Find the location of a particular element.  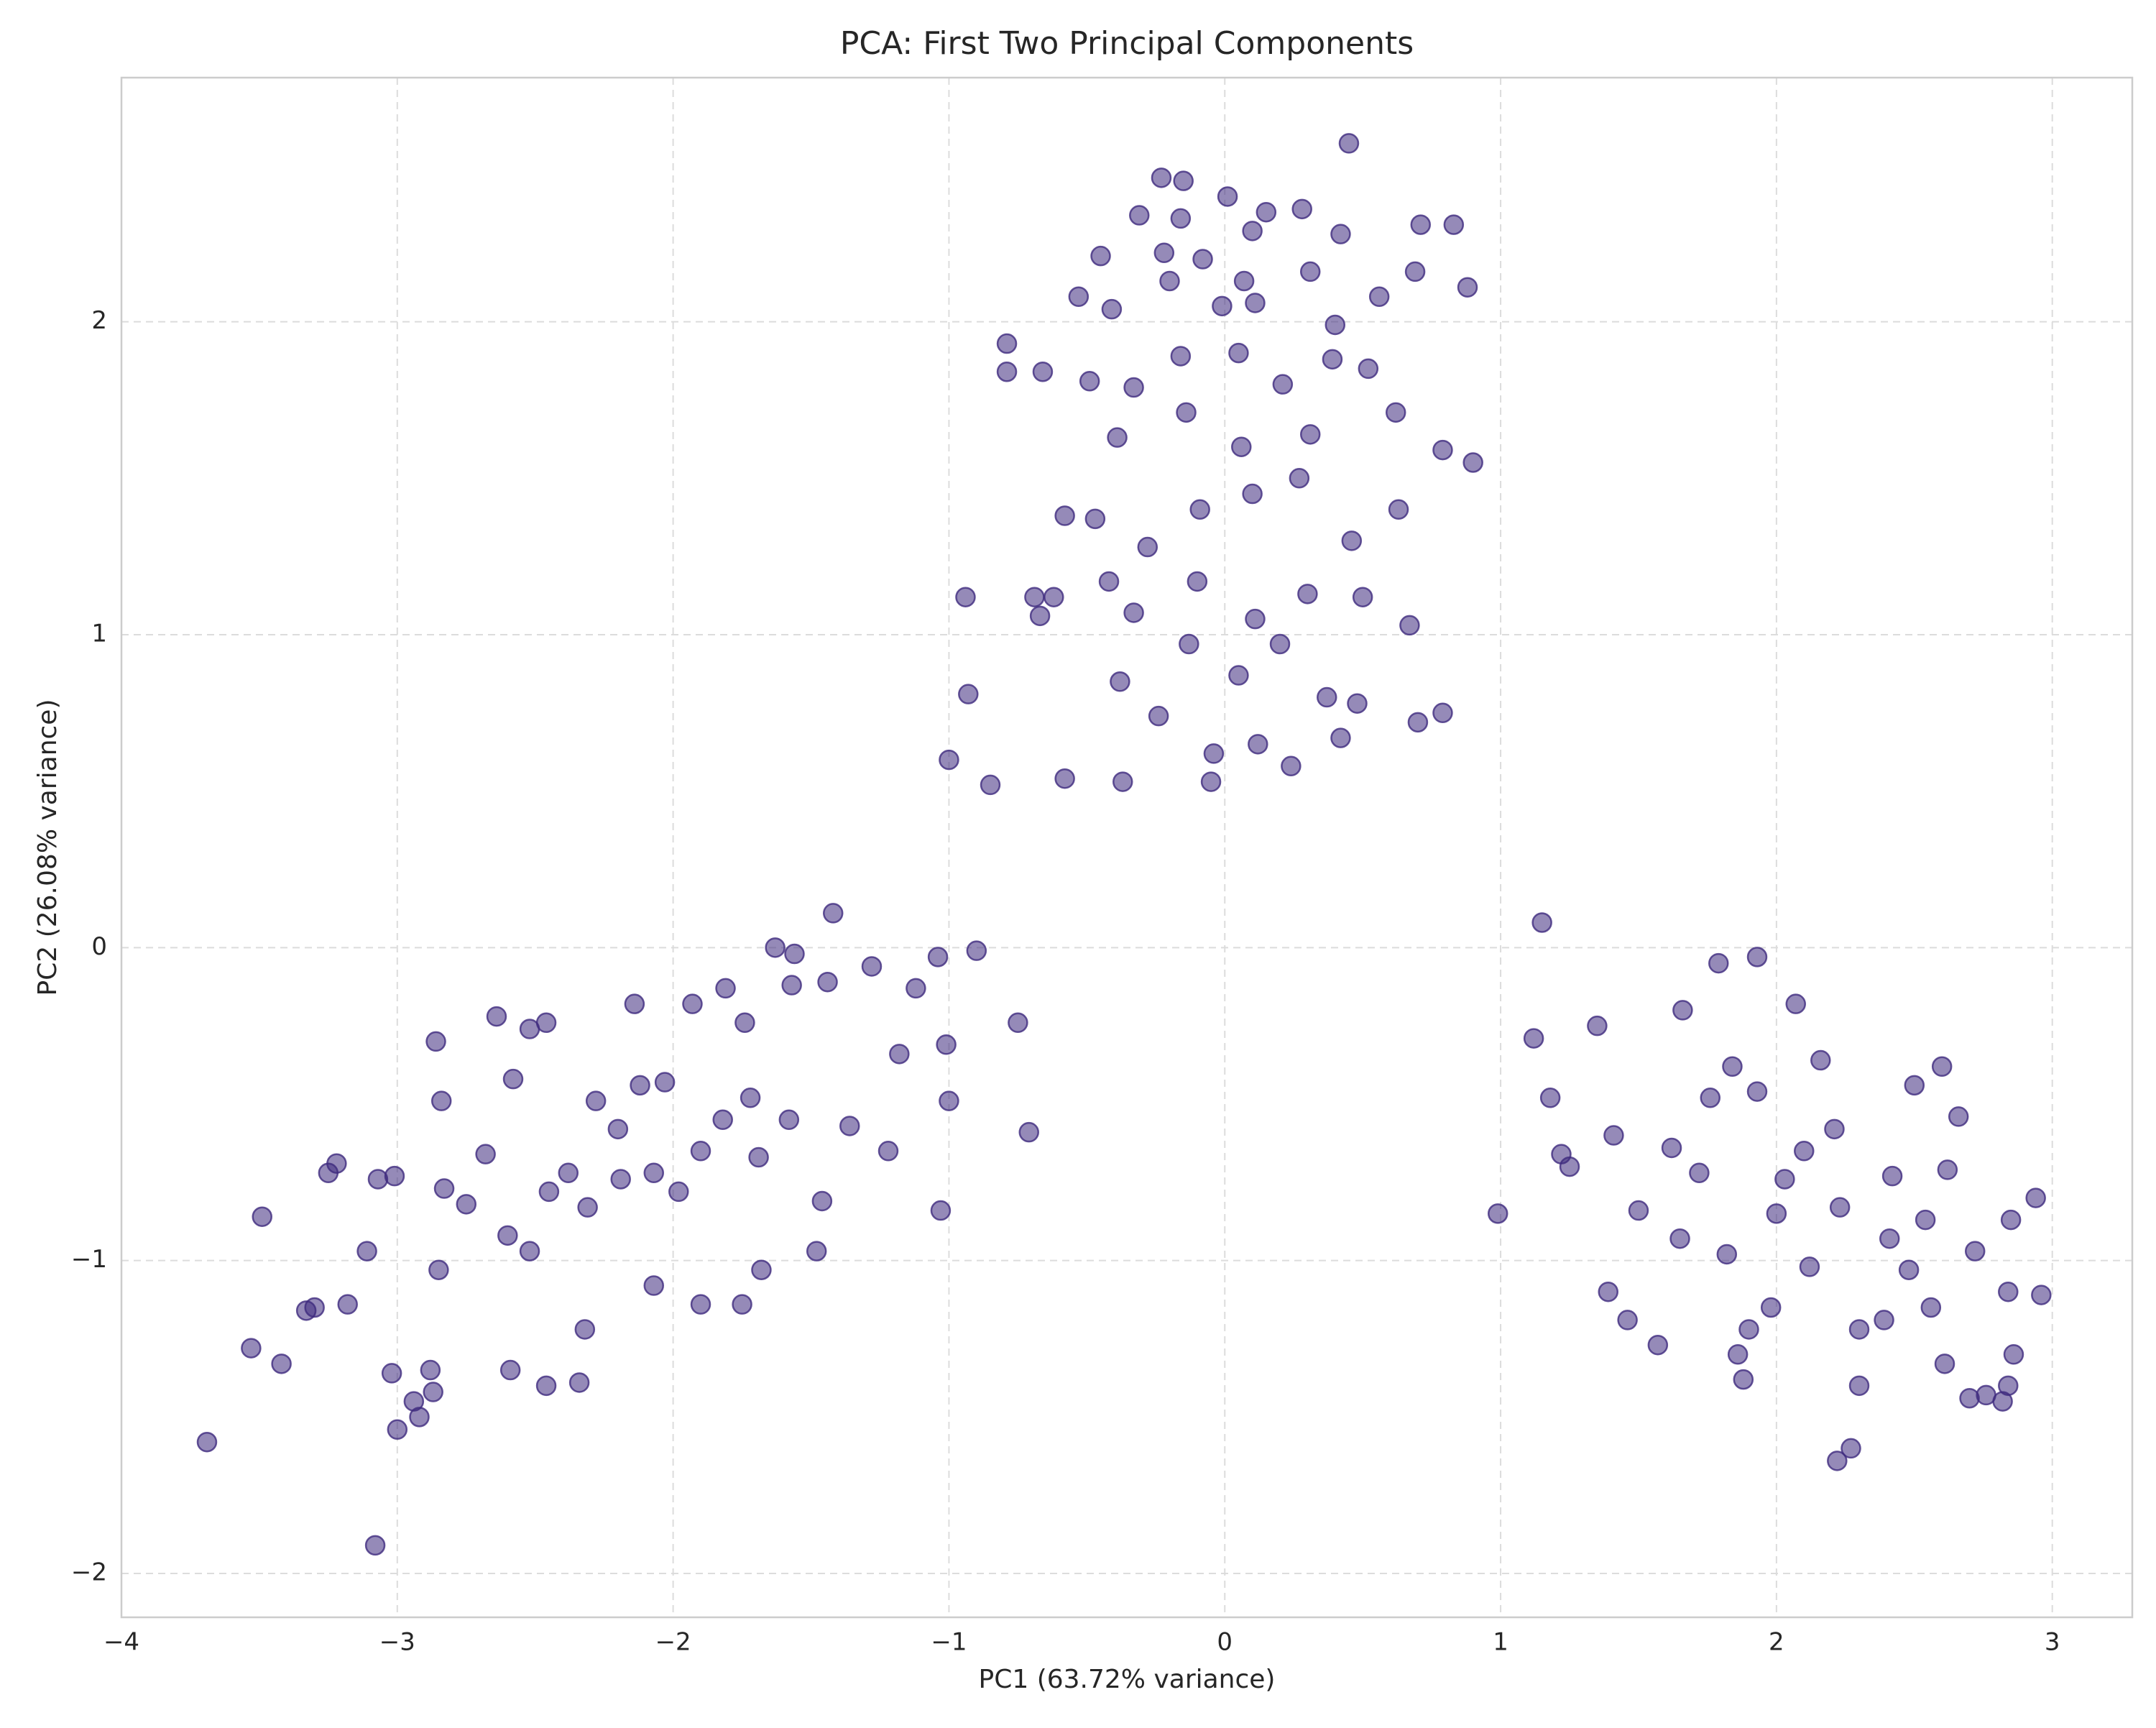

x-tick-label: 3 is located at coordinates (2052, 1643).